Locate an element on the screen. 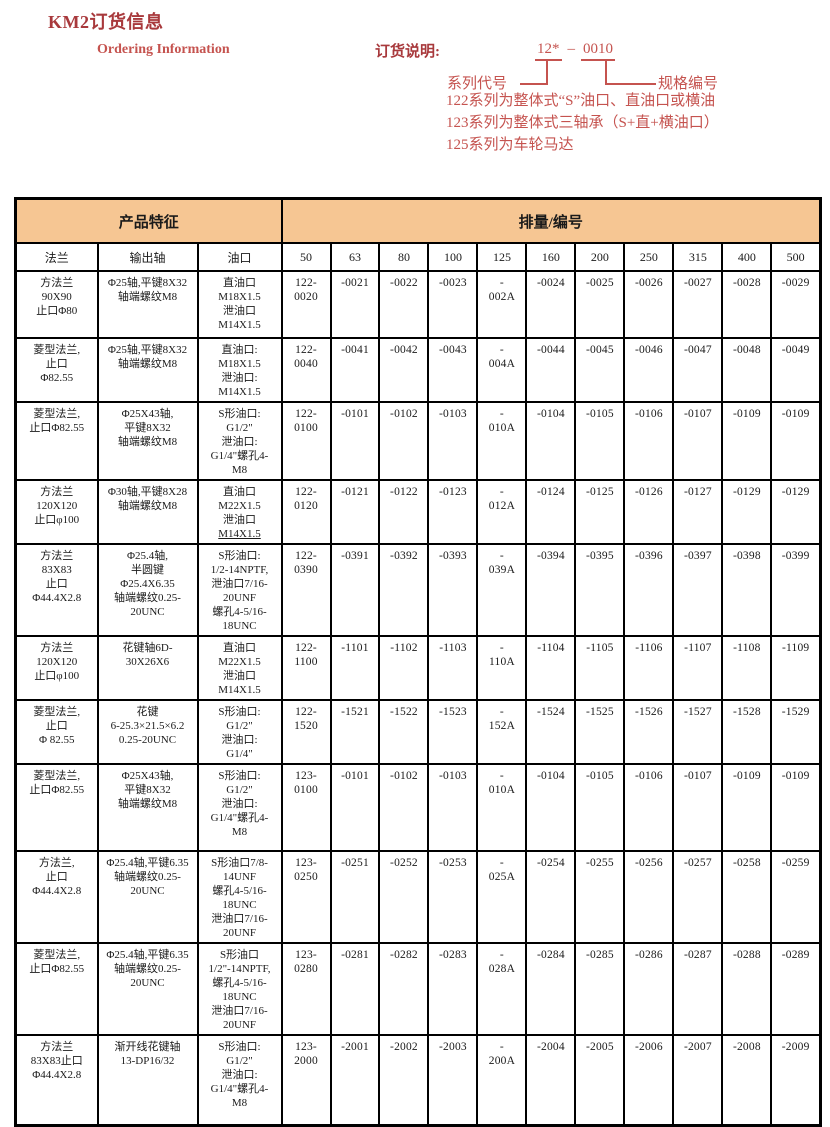  code-cell: -0284 is located at coordinates (551, 989).